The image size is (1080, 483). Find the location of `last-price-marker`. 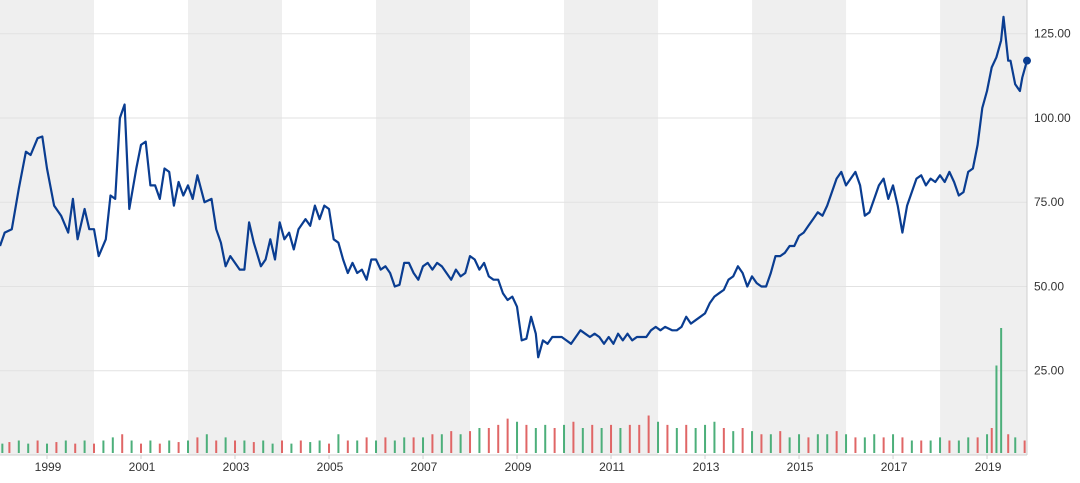

last-price-marker is located at coordinates (1027, 60).